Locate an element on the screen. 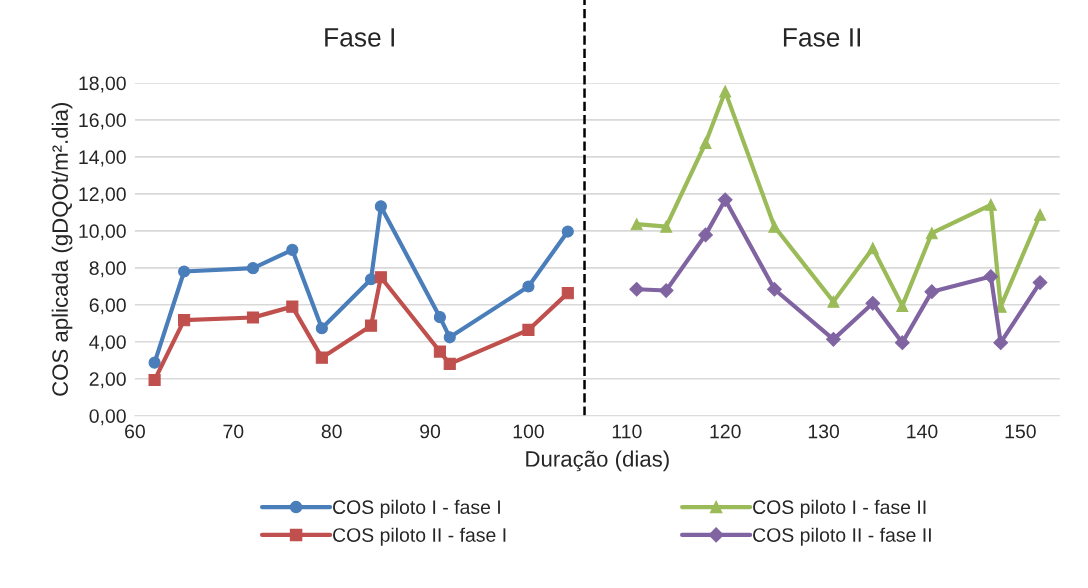 The height and width of the screenshot is (588, 1088). x-tick-label: 100 is located at coordinates (528, 431).